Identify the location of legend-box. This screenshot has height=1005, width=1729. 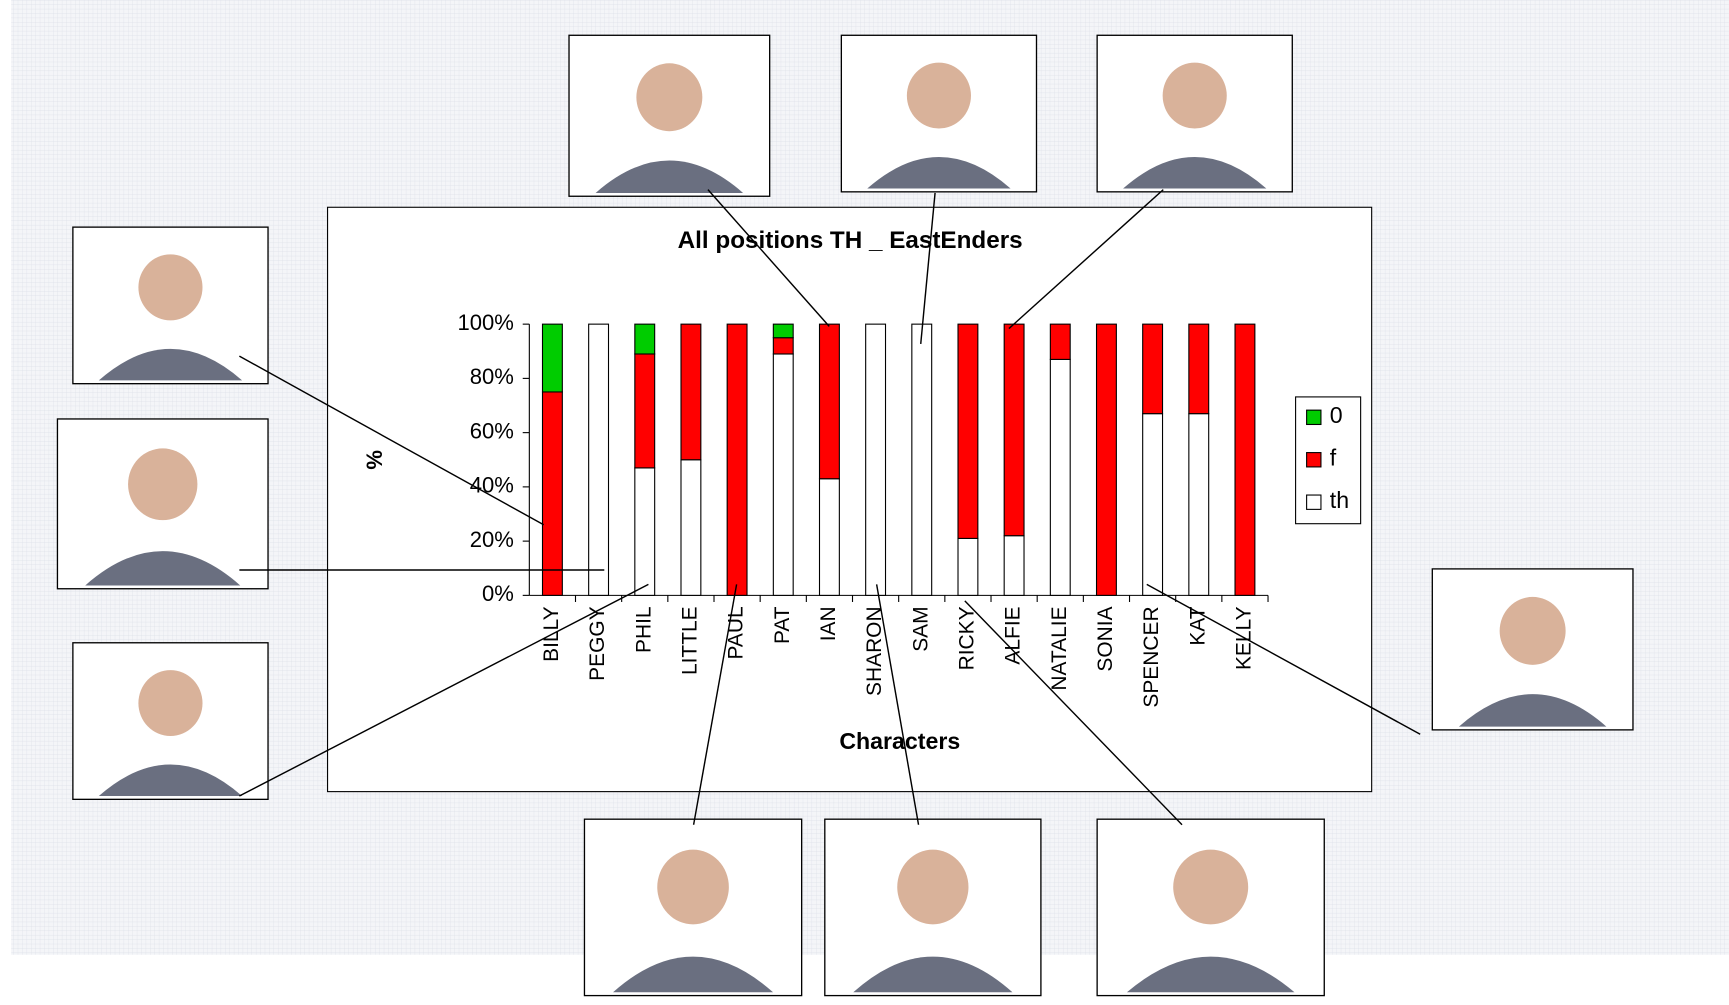
(1328, 460).